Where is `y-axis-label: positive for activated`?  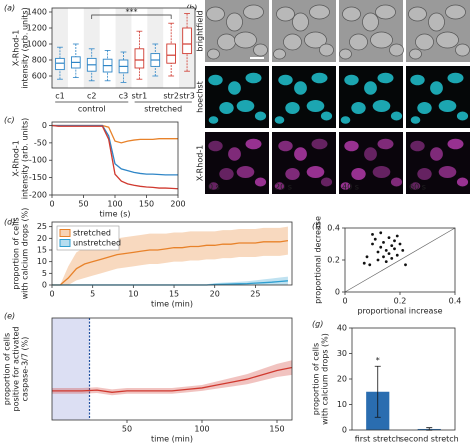 y-axis-label: positive for activated is located at coordinates (16, 369).